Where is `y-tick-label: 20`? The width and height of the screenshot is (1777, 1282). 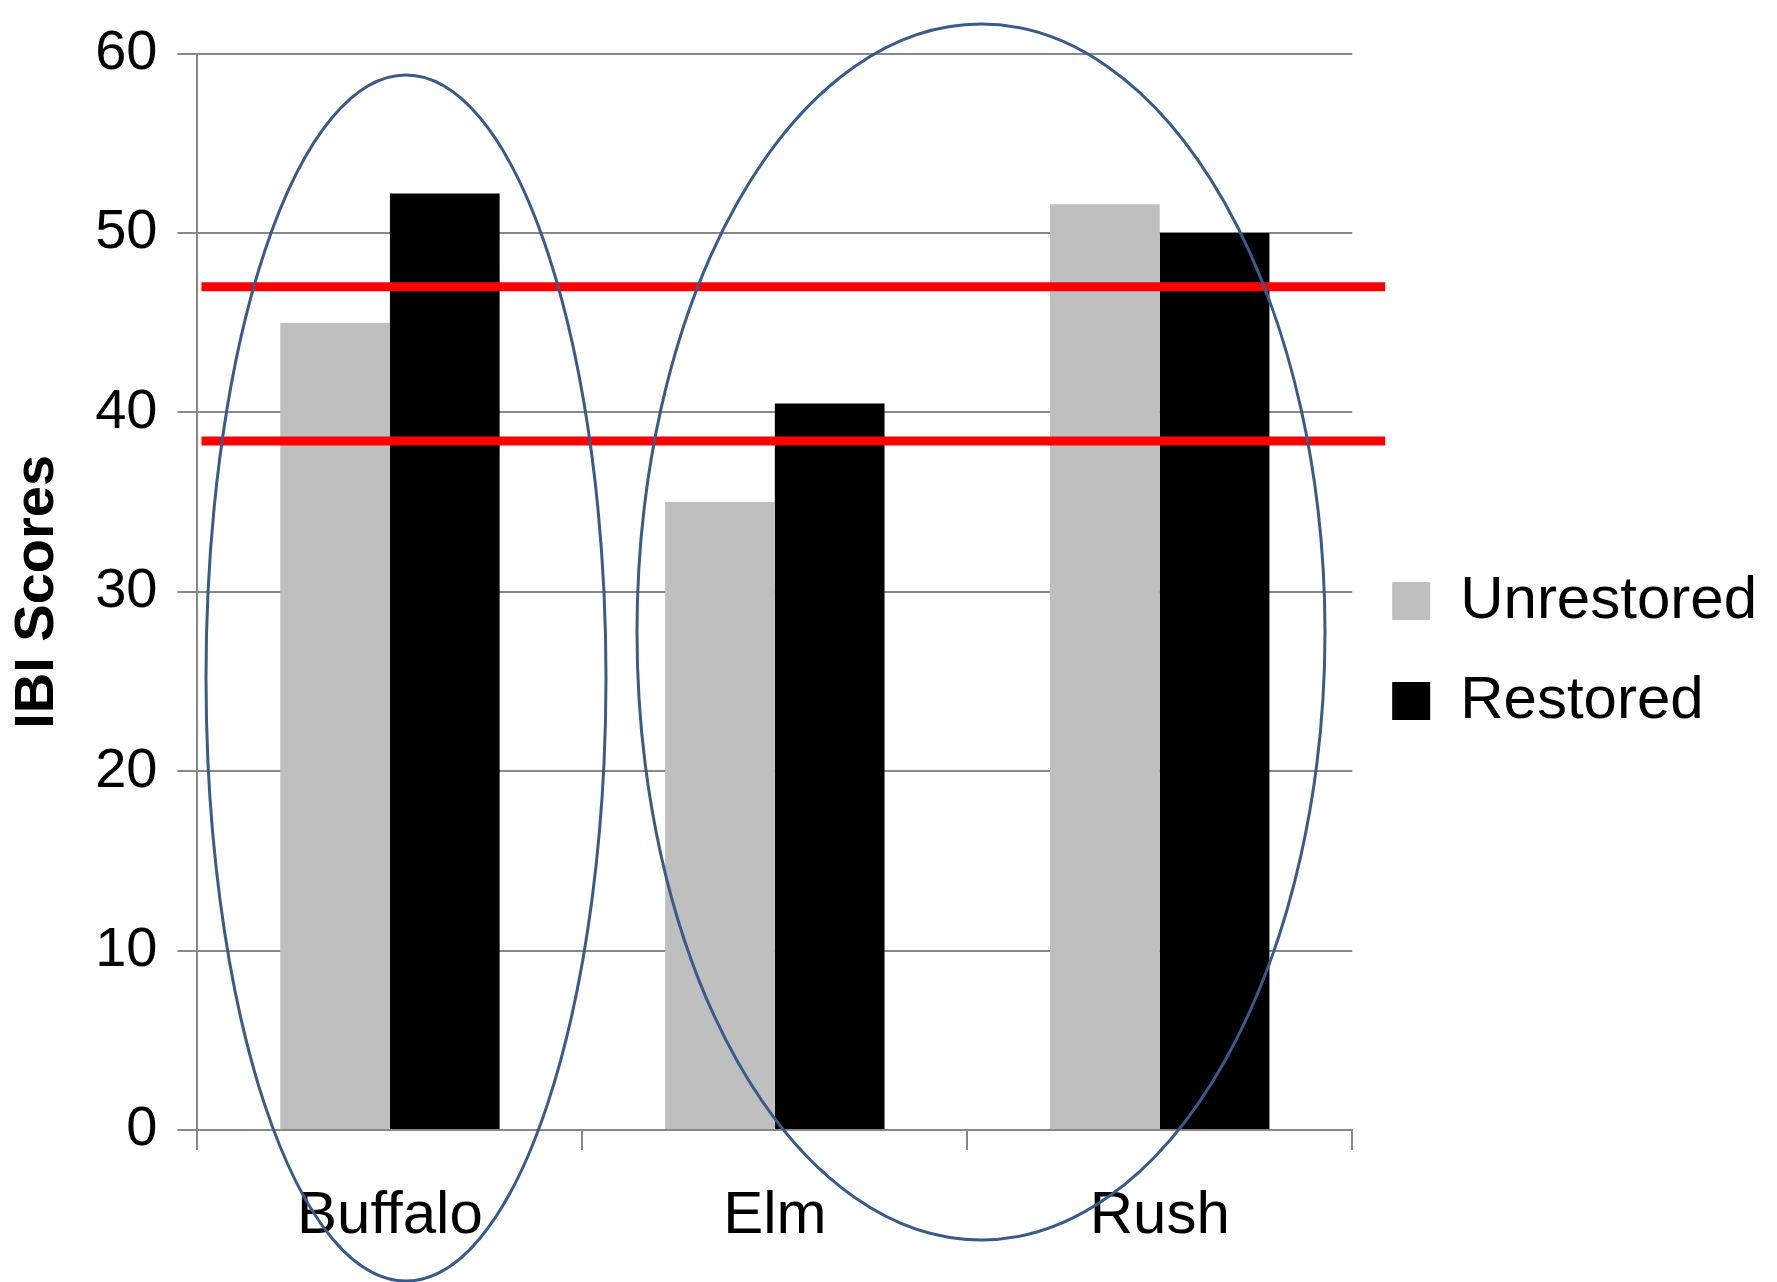
y-tick-label: 20 is located at coordinates (126, 767).